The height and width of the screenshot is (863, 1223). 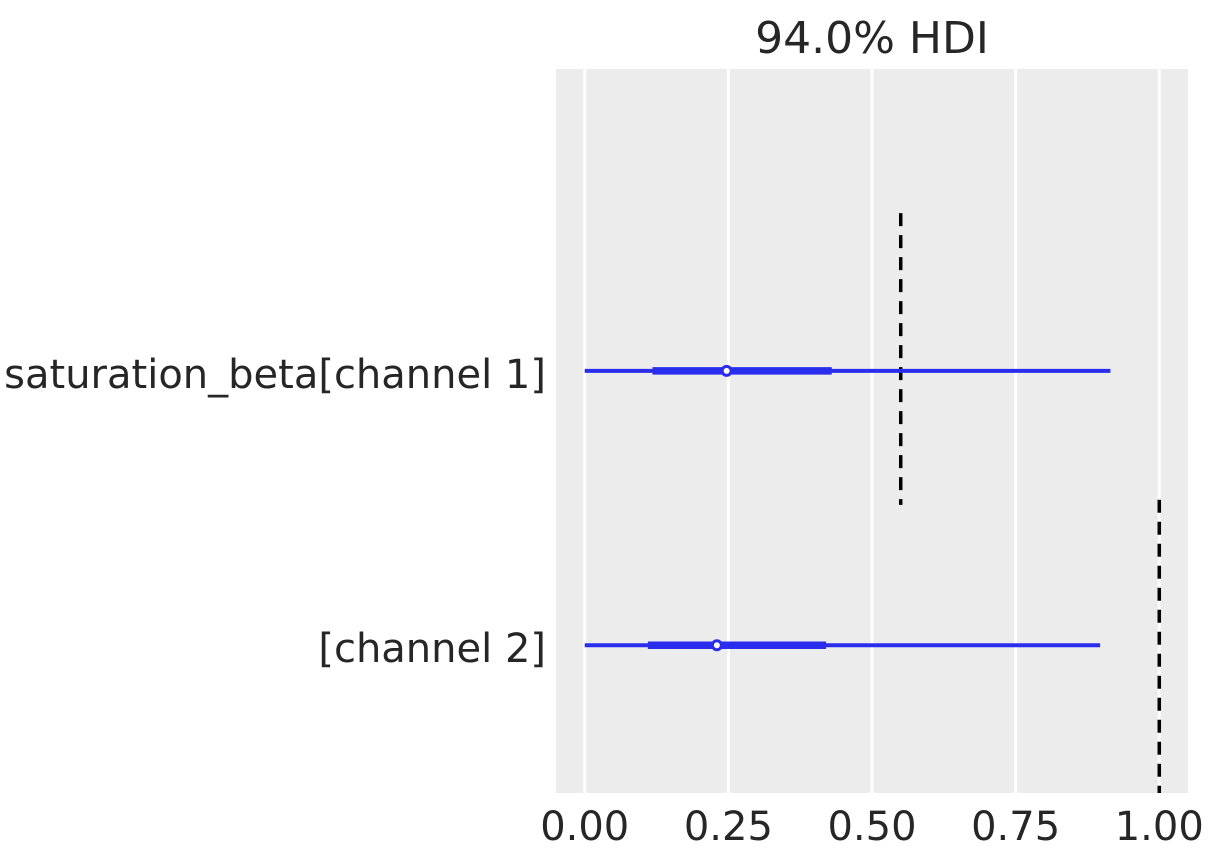 I want to click on y-tick-label: [channel 2], so click(x=432, y=649).